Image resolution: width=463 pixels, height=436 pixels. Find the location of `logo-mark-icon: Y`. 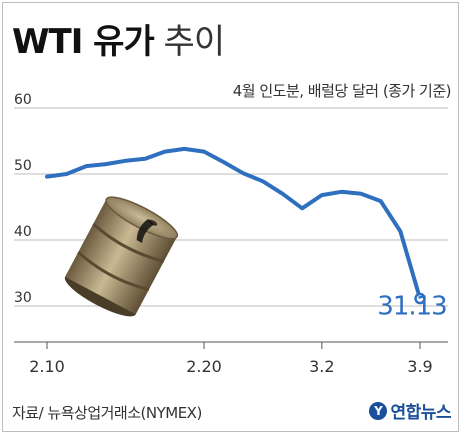

logo-mark-icon: Y is located at coordinates (378, 410).